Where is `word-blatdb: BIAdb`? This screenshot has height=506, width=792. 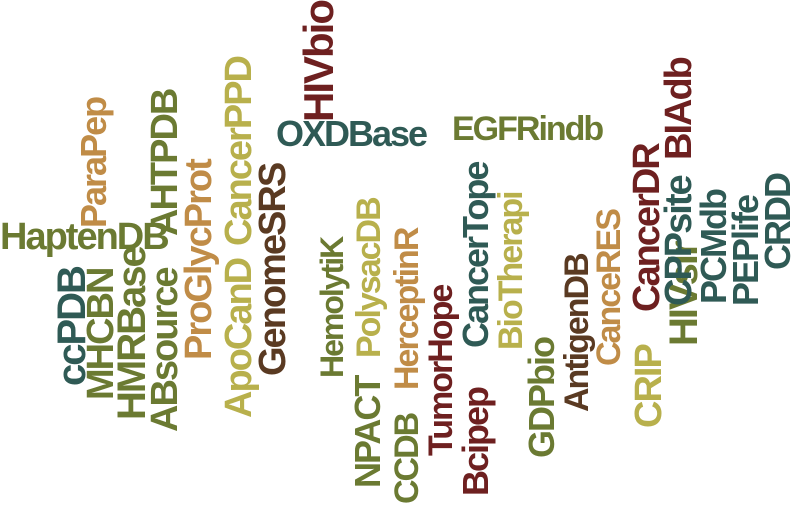 word-blatdb: BIAdb is located at coordinates (679, 109).